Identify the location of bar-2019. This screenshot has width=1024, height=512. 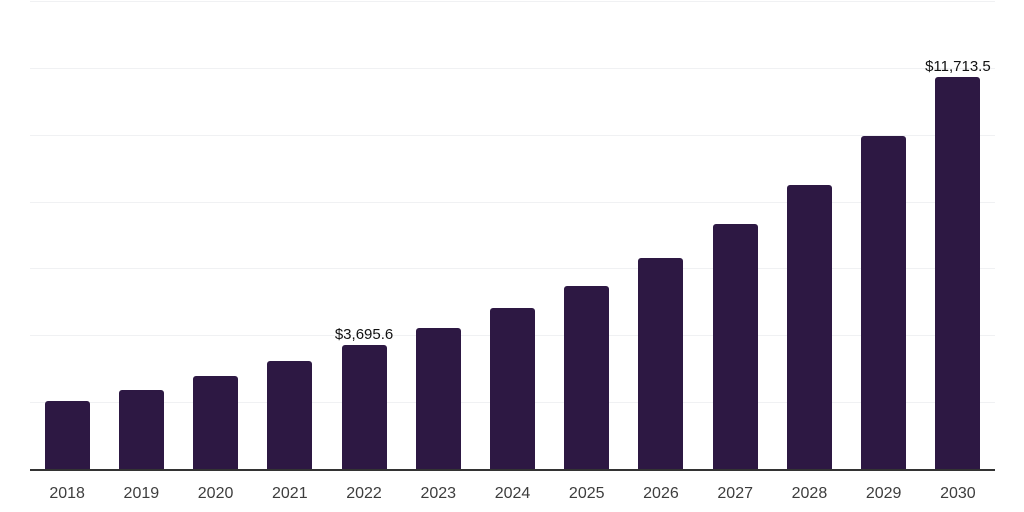
(141, 429).